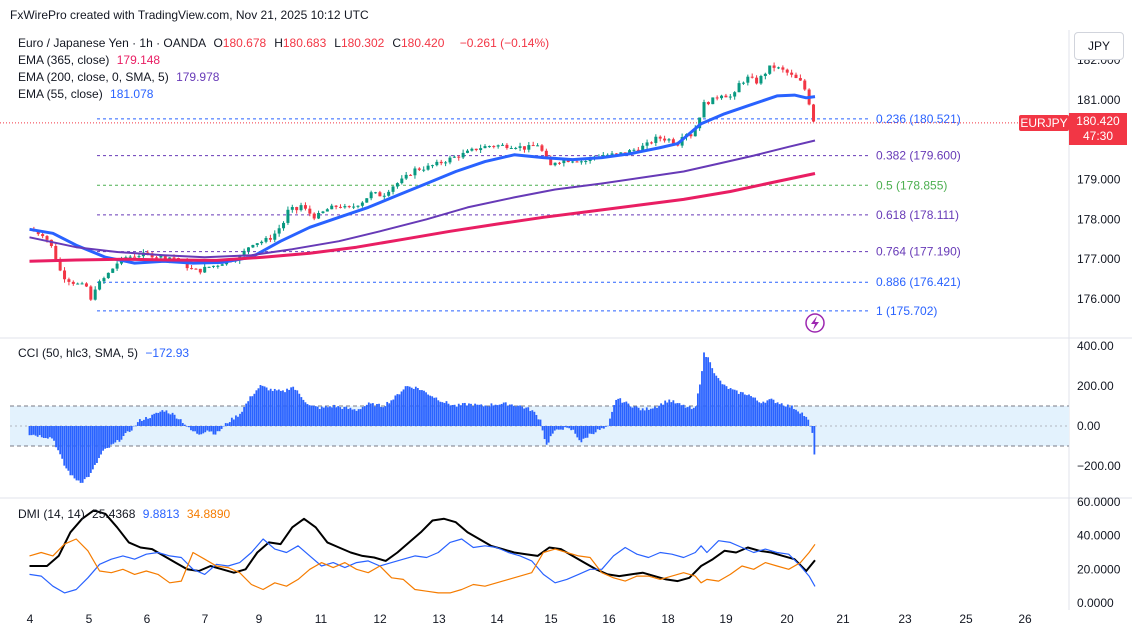 This screenshot has height=631, width=1132. What do you see at coordinates (1099, 259) in the screenshot?
I see `price-tick-label: 177.000` at bounding box center [1099, 259].